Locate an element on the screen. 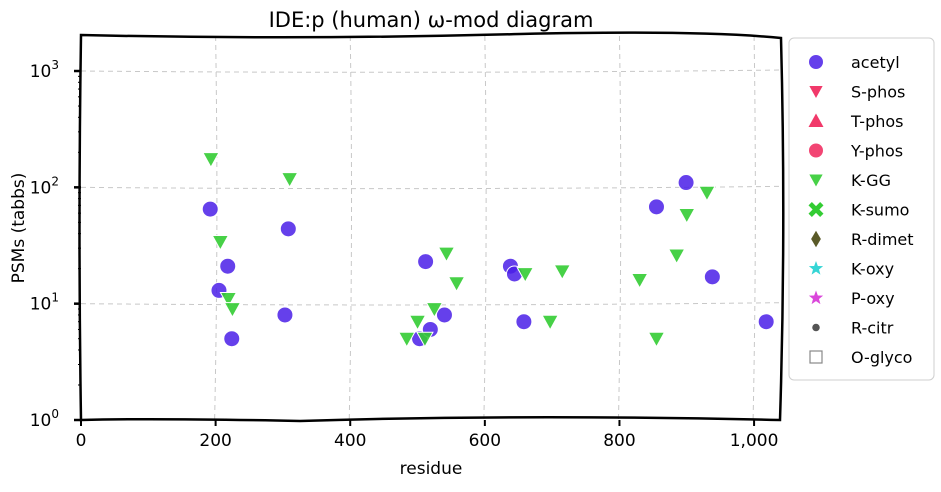  x-tick-label: 200 is located at coordinates (215, 441).